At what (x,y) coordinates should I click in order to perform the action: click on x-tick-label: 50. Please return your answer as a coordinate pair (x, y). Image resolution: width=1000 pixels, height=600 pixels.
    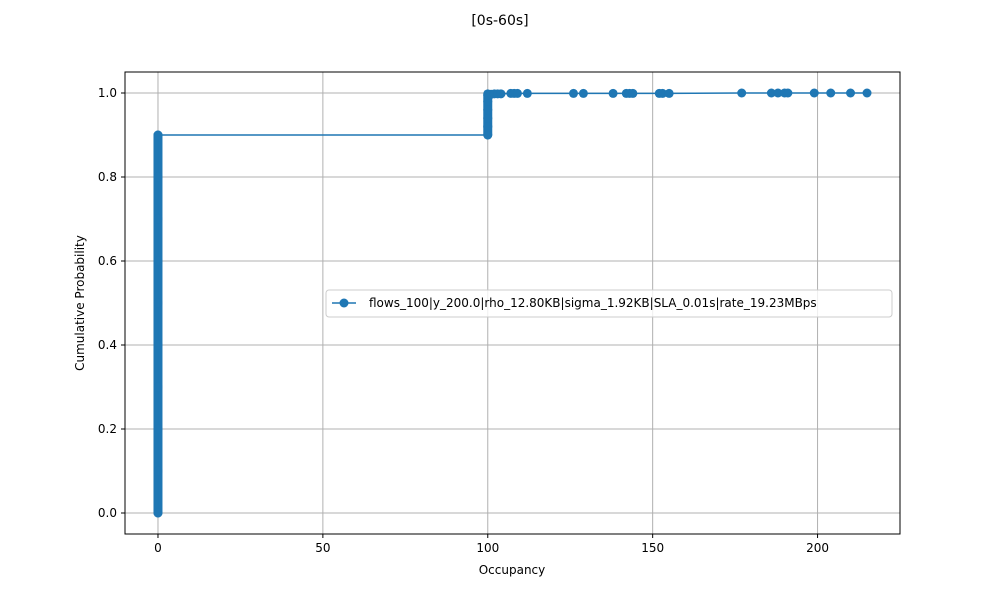
    Looking at the image, I should click on (322, 548).